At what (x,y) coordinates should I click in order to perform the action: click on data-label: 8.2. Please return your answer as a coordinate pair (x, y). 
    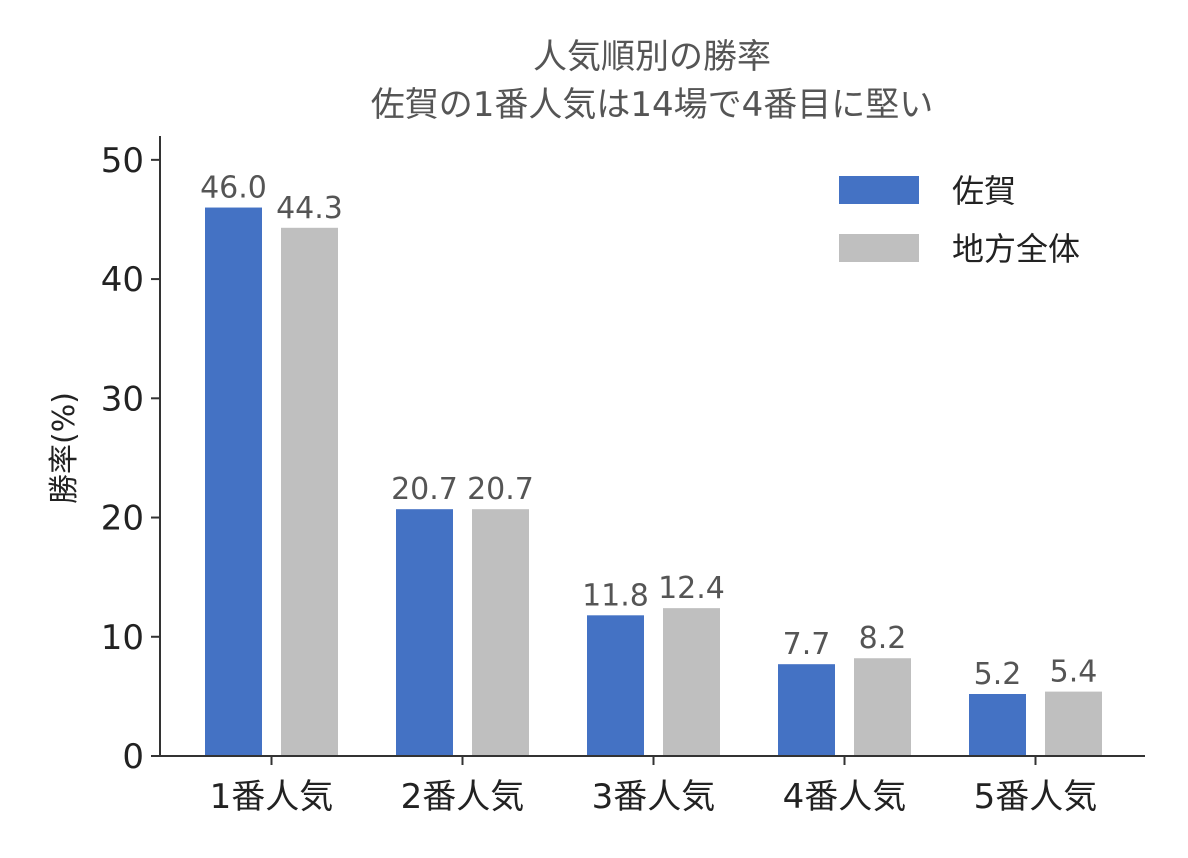
    Looking at the image, I should click on (883, 638).